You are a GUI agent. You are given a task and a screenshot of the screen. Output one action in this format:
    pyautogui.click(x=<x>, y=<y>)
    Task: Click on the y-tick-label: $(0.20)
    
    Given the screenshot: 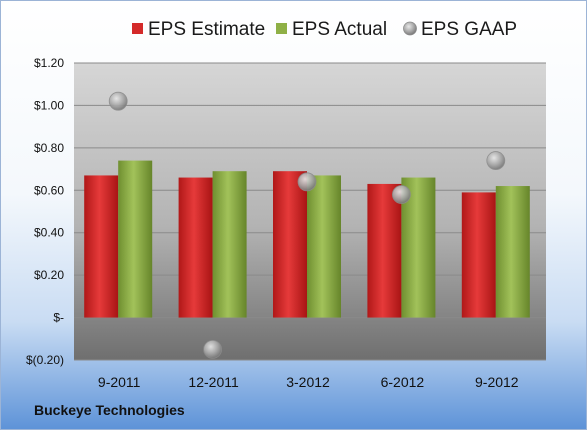 What is the action you would take?
    pyautogui.click(x=45, y=360)
    